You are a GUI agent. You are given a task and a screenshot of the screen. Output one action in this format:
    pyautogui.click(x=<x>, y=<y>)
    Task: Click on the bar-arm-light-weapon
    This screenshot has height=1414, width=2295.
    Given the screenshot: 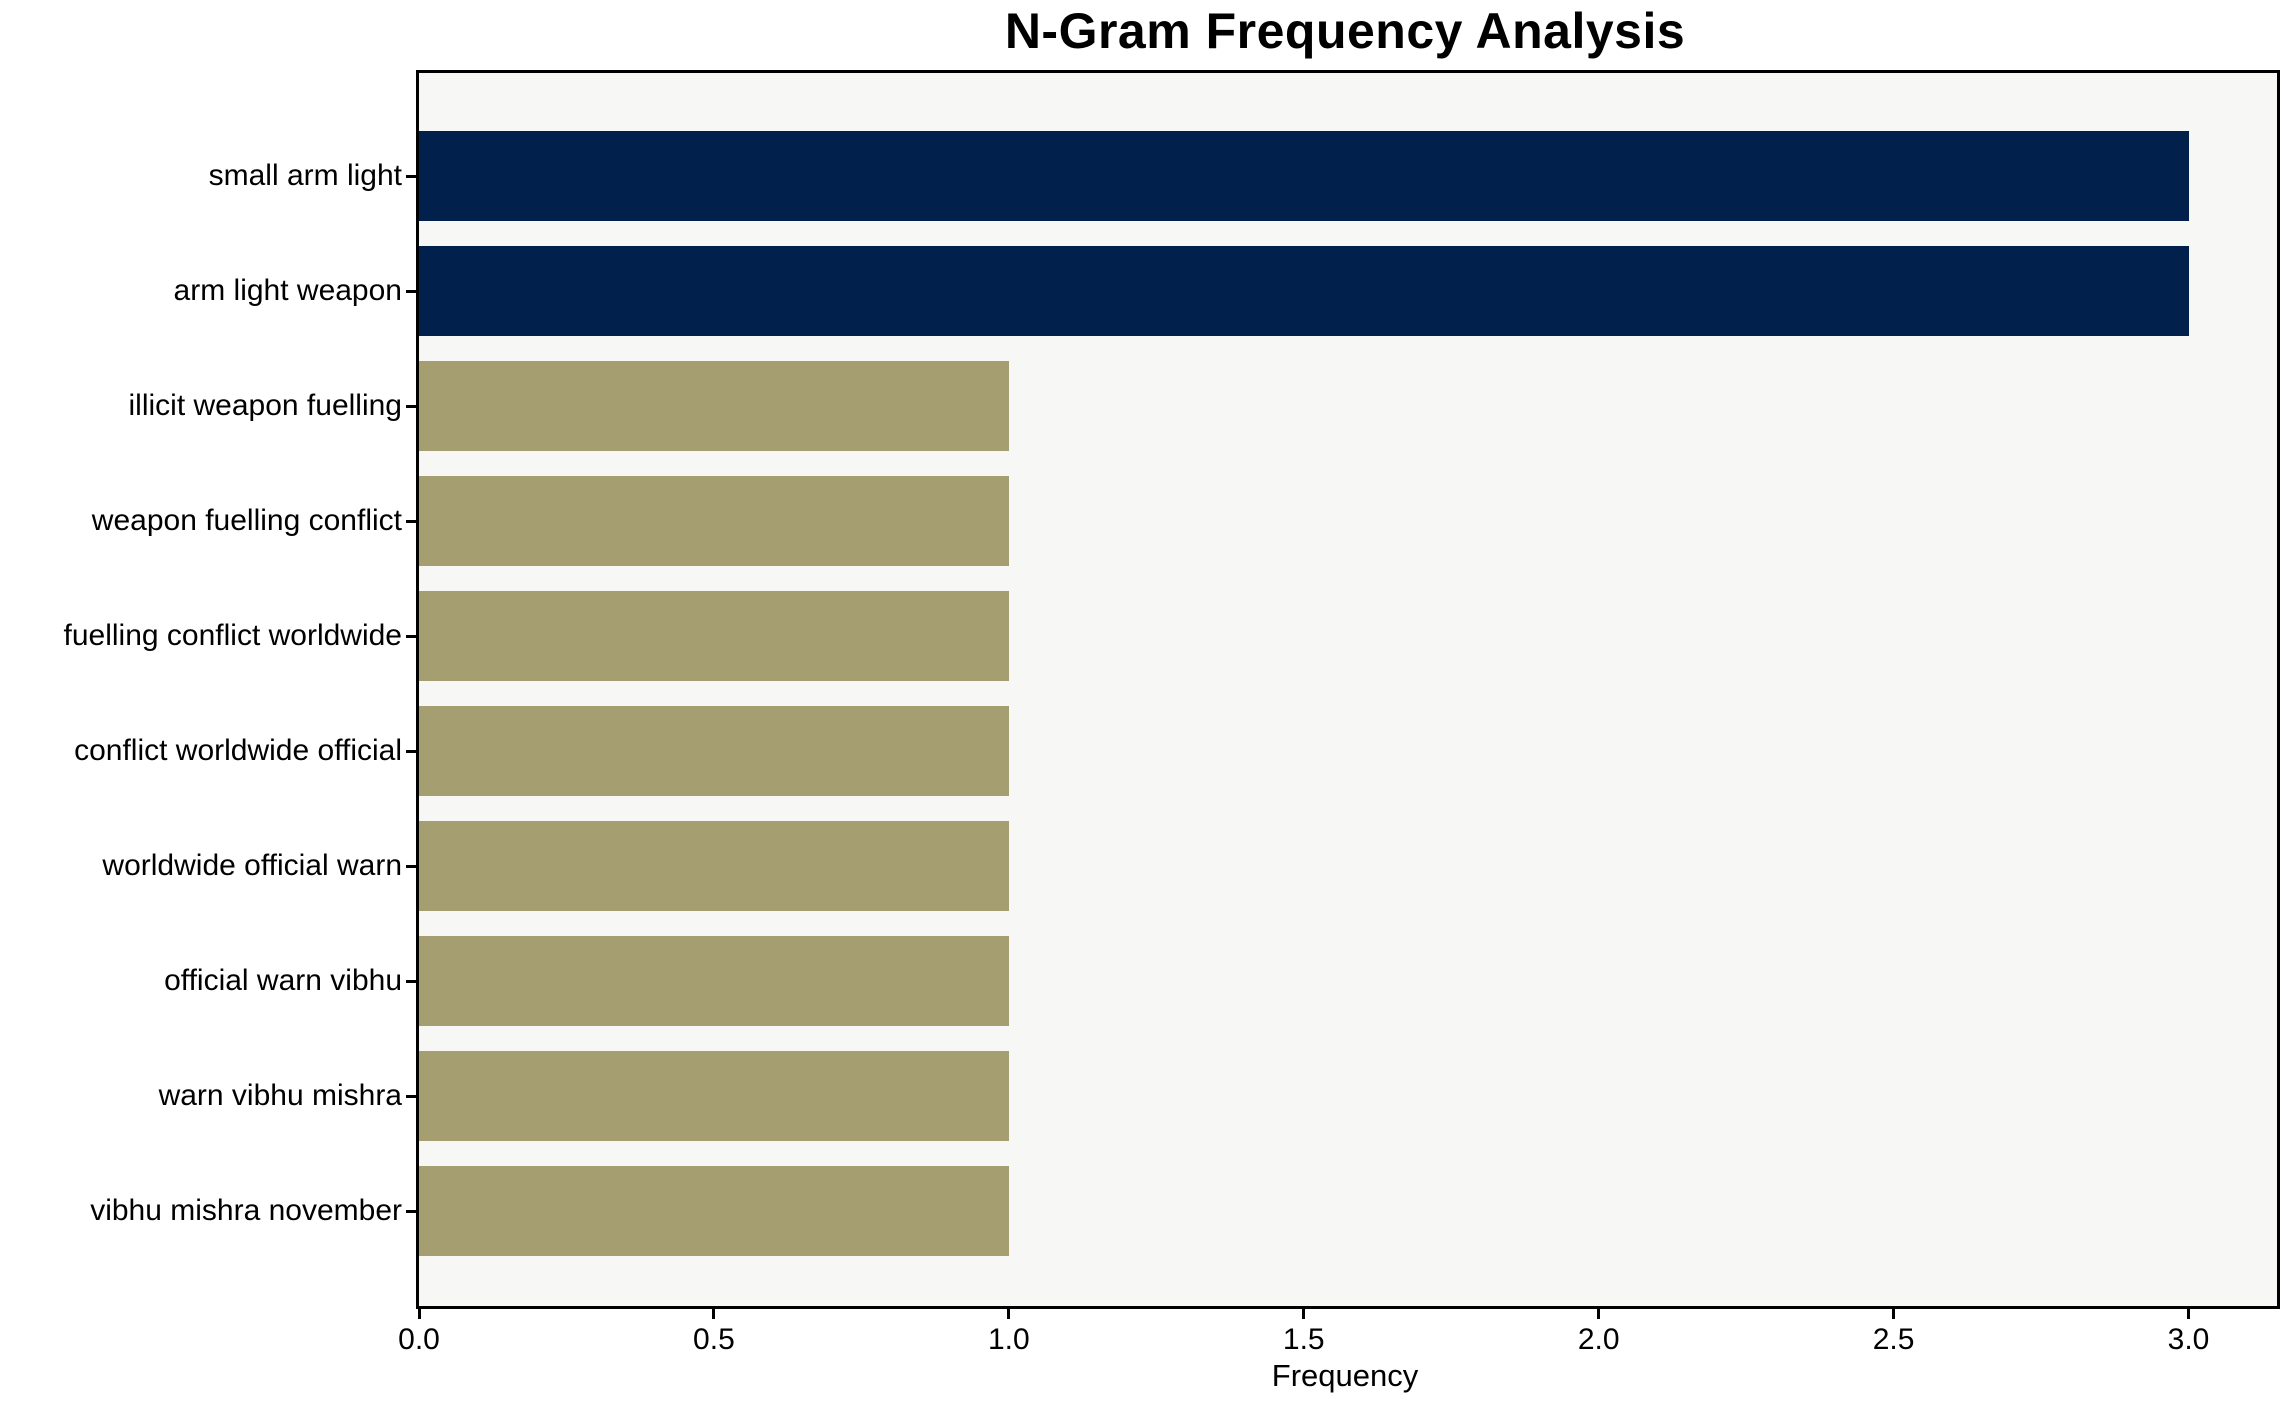 What is the action you would take?
    pyautogui.click(x=1304, y=291)
    